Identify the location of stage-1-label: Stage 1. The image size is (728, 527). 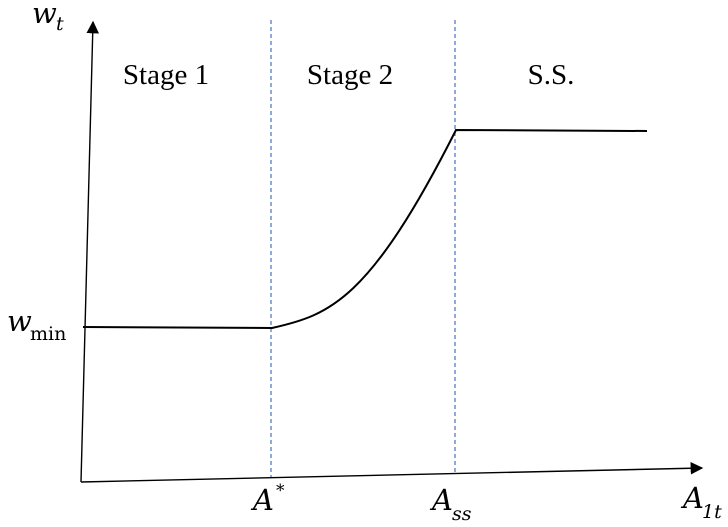
(166, 75).